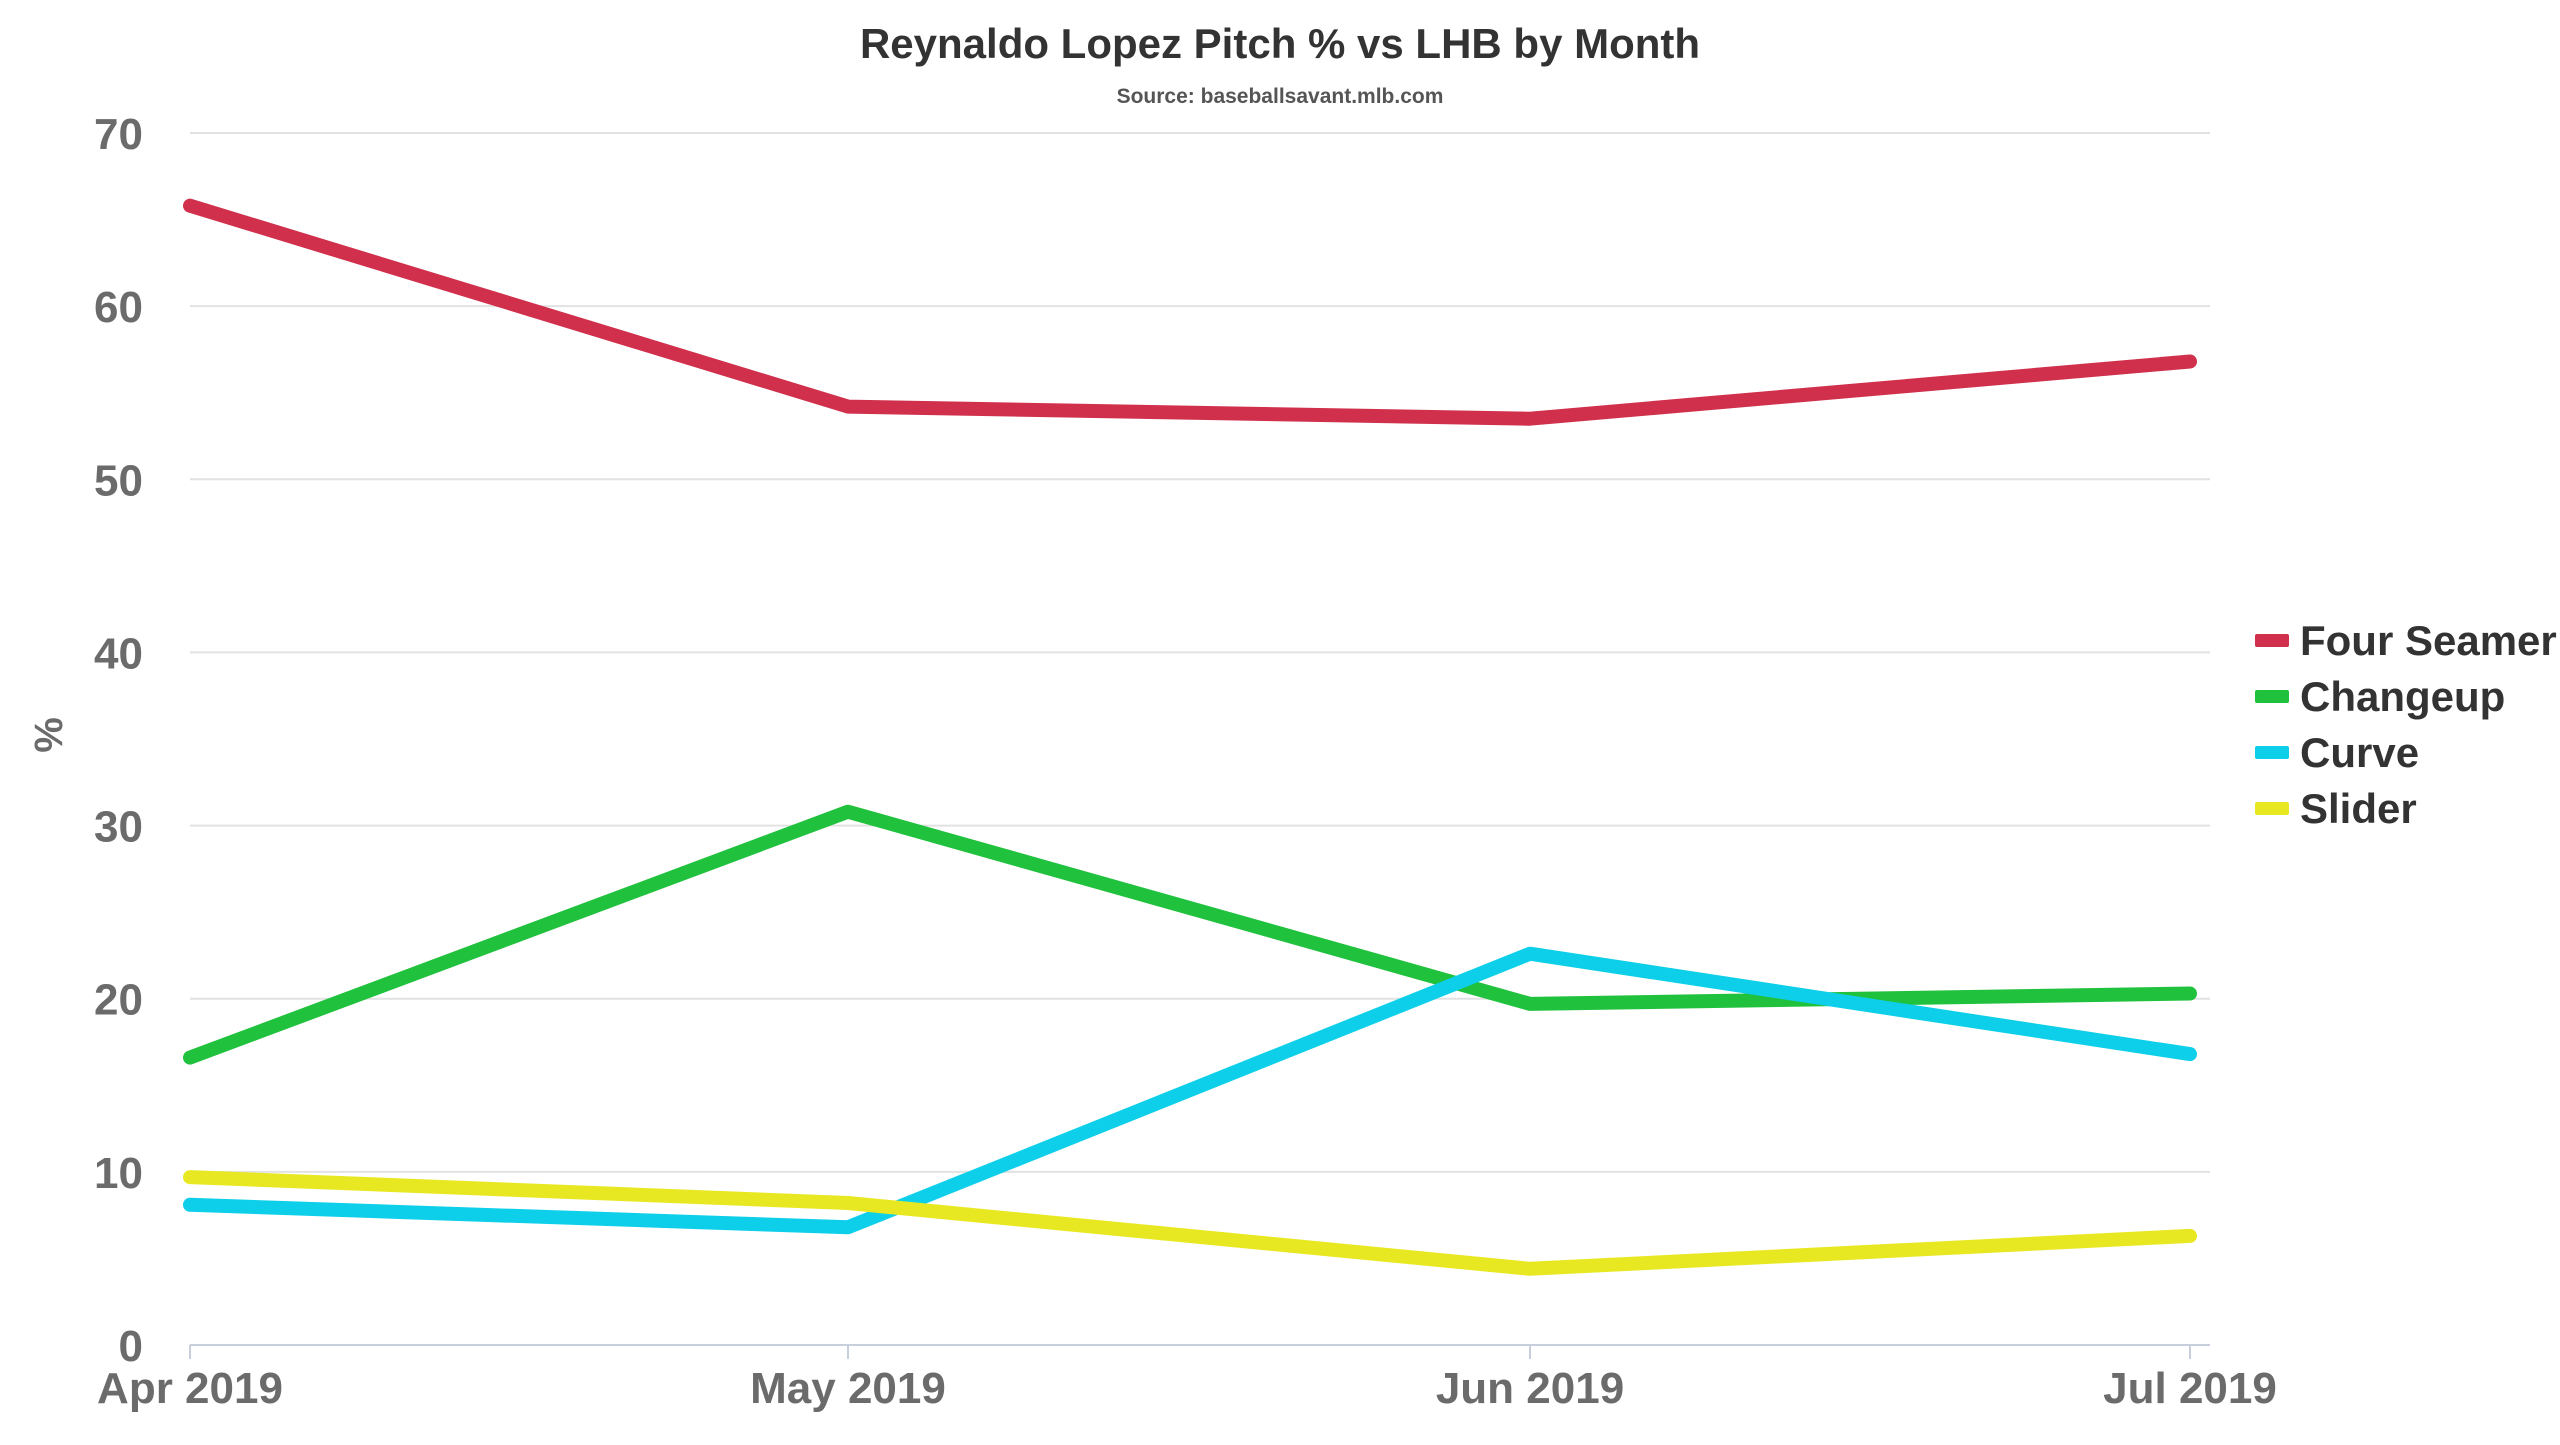 The height and width of the screenshot is (1445, 2560). What do you see at coordinates (2402, 696) in the screenshot?
I see `legend-label-changeup: Changeup` at bounding box center [2402, 696].